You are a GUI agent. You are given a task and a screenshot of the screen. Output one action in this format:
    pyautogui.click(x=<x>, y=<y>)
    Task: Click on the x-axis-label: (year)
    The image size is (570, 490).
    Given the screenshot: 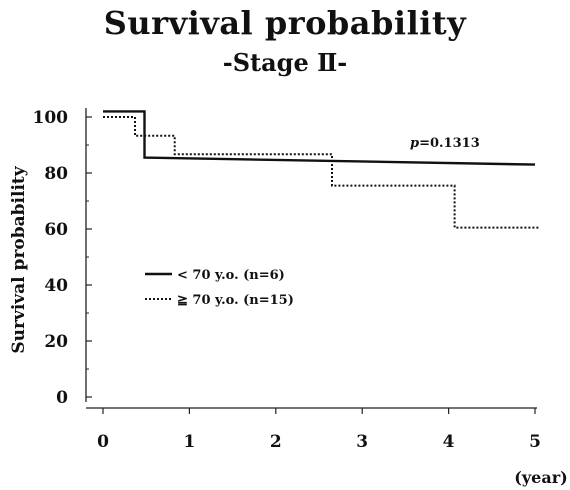 What is the action you would take?
    pyautogui.click(x=540, y=477)
    